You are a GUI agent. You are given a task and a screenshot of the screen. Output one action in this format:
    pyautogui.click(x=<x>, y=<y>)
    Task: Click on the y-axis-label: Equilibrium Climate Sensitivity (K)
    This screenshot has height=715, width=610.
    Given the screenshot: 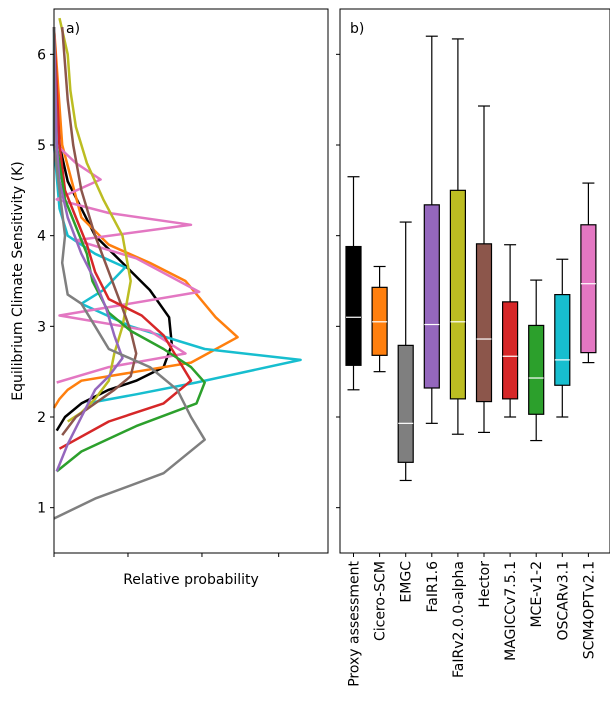 What is the action you would take?
    pyautogui.click(x=18, y=281)
    